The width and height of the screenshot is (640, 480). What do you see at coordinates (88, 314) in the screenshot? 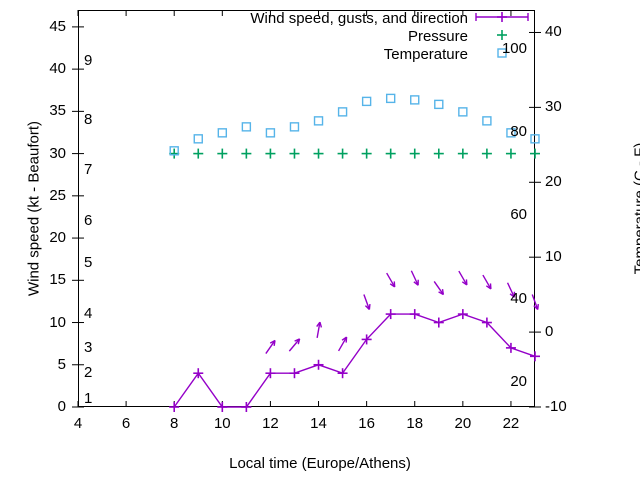
I see `y-beaufort-label-4: 4` at bounding box center [88, 314].